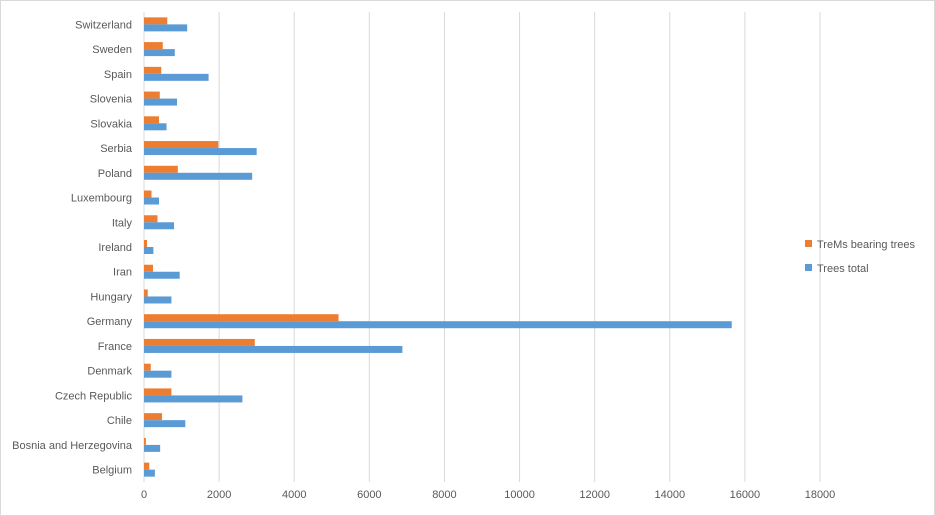 This screenshot has height=516, width=935. What do you see at coordinates (111, 100) in the screenshot?
I see `category-label: Slovenia` at bounding box center [111, 100].